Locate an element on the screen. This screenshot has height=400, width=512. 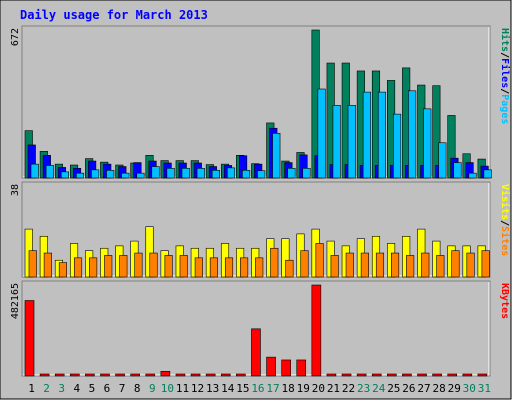
x-tick-label: 23 is located at coordinates (363, 388).